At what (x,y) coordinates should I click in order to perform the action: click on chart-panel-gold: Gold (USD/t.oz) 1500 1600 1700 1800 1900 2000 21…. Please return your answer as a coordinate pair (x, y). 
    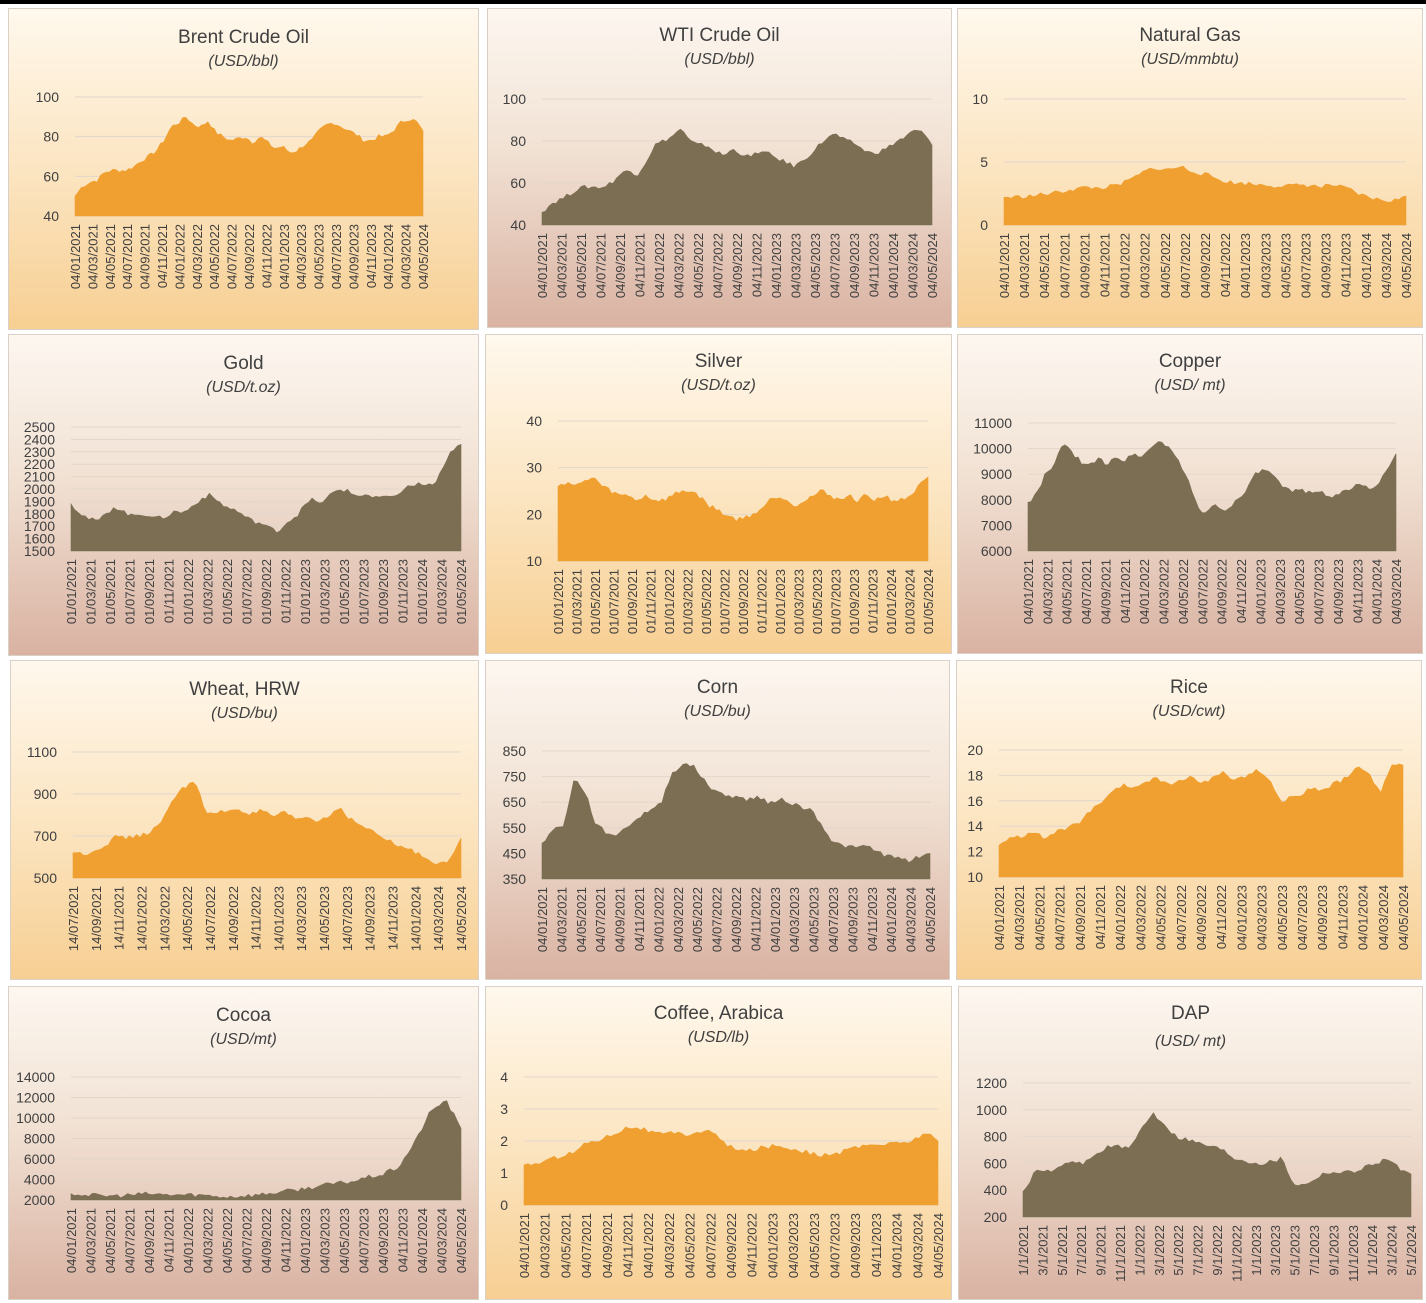
    Looking at the image, I should click on (243, 495).